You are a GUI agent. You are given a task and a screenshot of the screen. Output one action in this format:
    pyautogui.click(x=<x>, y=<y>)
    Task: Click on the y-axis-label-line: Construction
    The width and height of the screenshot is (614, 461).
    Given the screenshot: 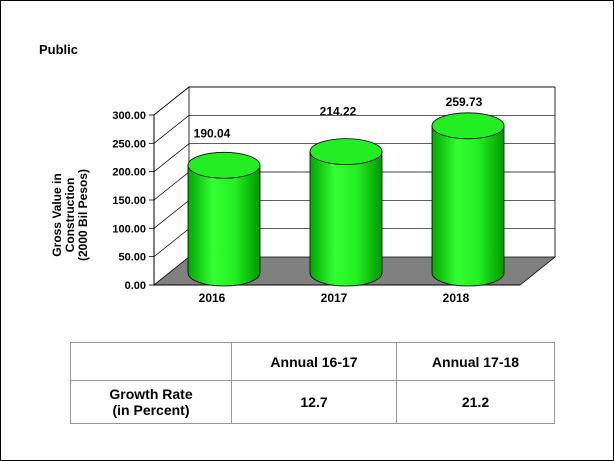 What is the action you would take?
    pyautogui.click(x=70, y=215)
    